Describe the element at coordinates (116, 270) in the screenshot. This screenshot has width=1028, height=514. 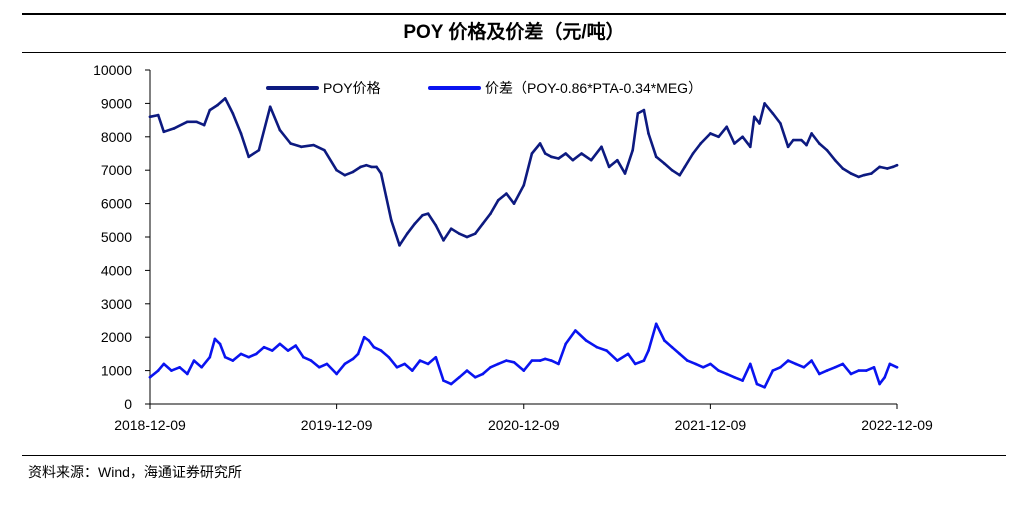
I see `y-tick-label: 4000` at that location.